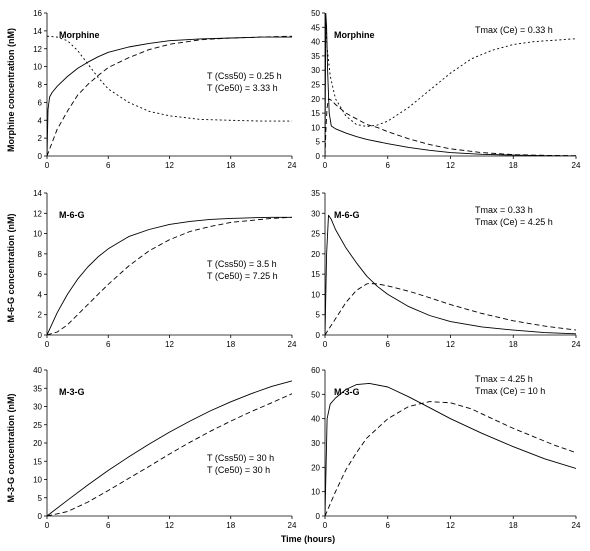 Image resolution: width=590 pixels, height=551 pixels. I want to click on ylabel-row-1: Morphine concentration (nM), so click(11, 90).